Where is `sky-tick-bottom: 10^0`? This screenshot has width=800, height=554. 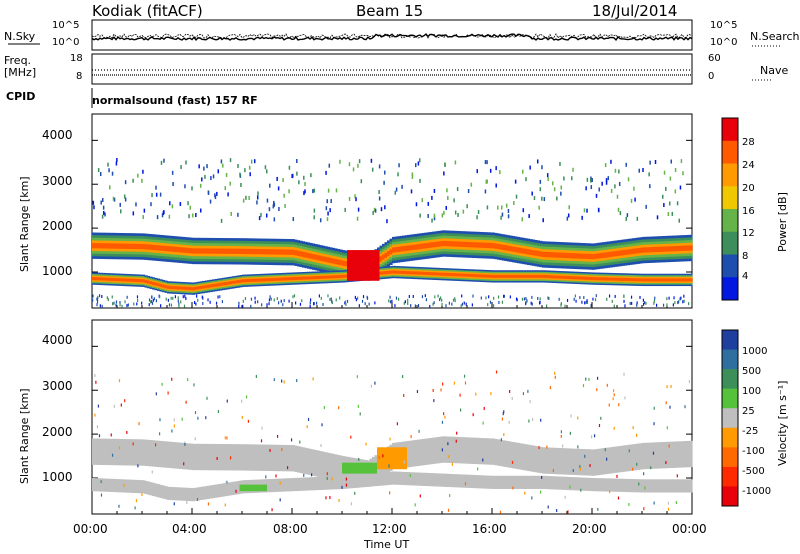 sky-tick-bottom: 10^0 is located at coordinates (66, 42).